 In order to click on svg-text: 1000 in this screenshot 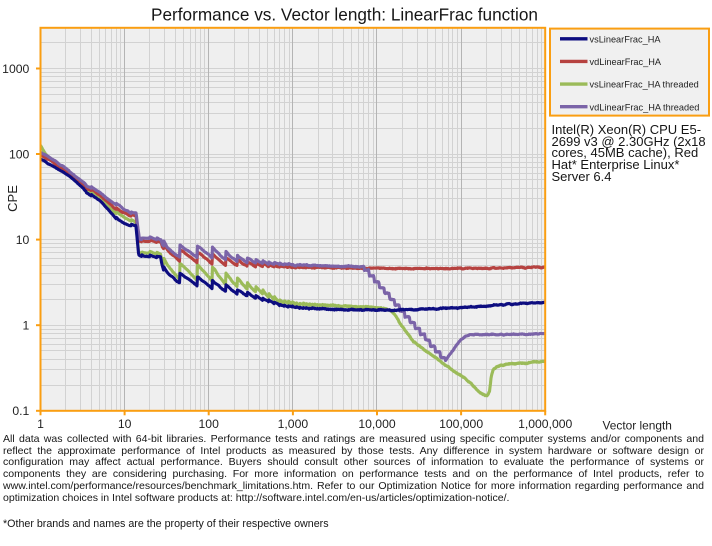, I will do `click(15, 69)`.